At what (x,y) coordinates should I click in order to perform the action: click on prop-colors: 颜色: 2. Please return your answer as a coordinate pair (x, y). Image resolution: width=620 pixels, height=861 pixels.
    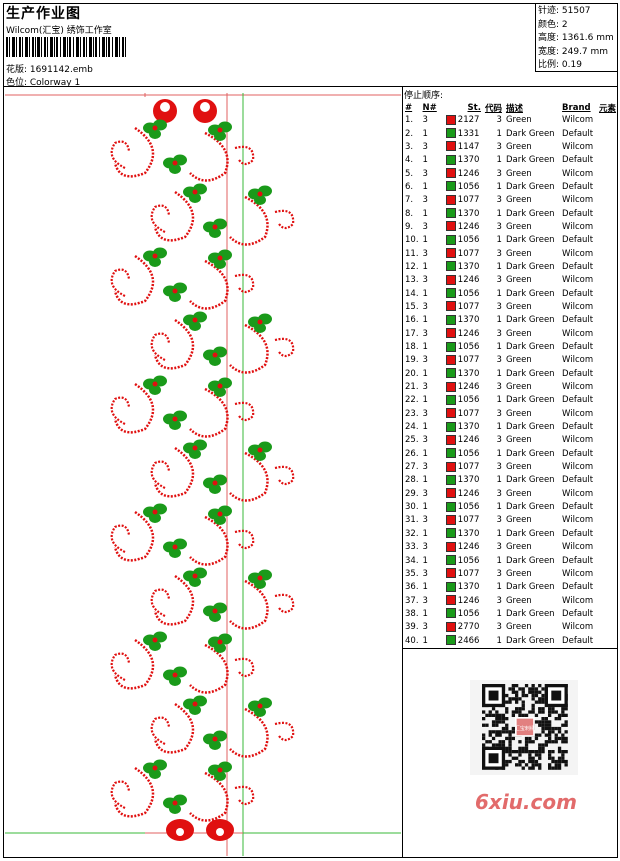
    Looking at the image, I should click on (553, 24).